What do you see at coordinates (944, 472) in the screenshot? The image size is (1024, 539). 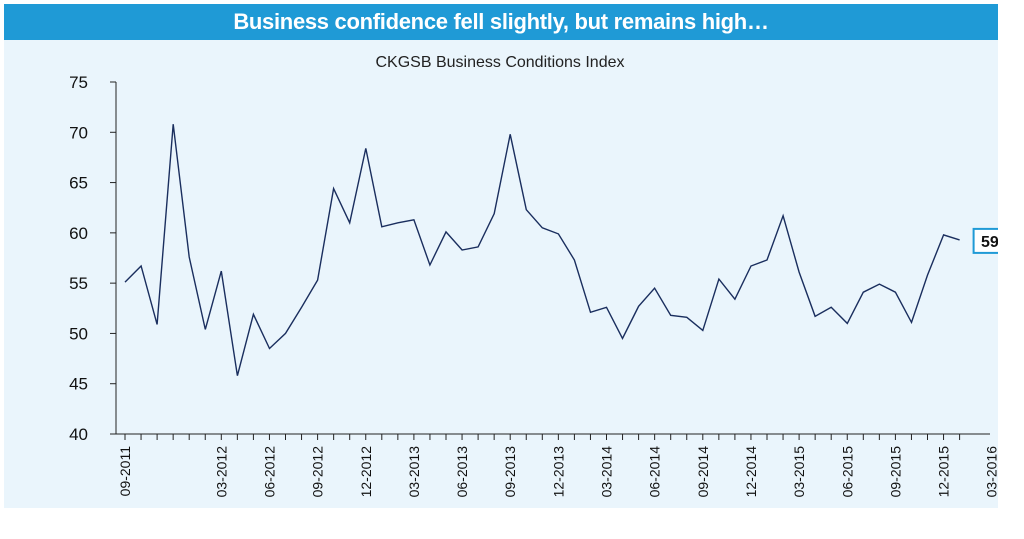 I see `x-tick-label: 12-2015` at bounding box center [944, 472].